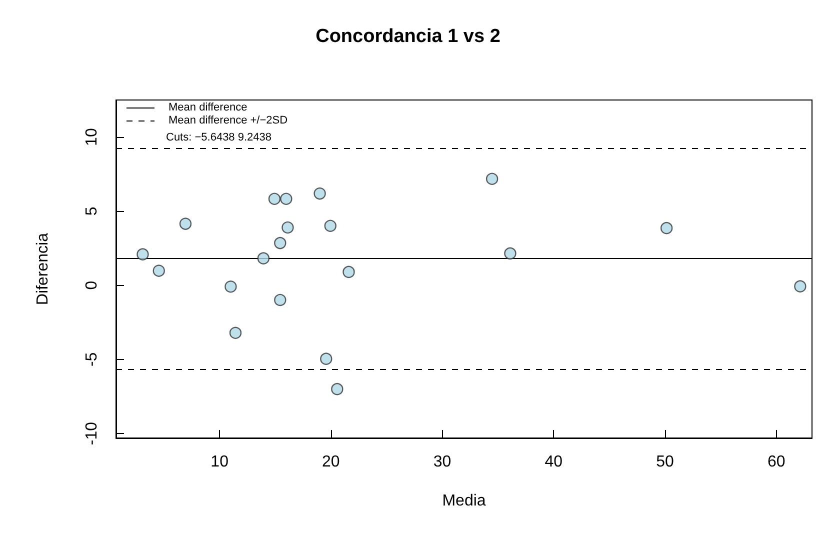  I want to click on y-tick-label: -5, so click(92, 359).